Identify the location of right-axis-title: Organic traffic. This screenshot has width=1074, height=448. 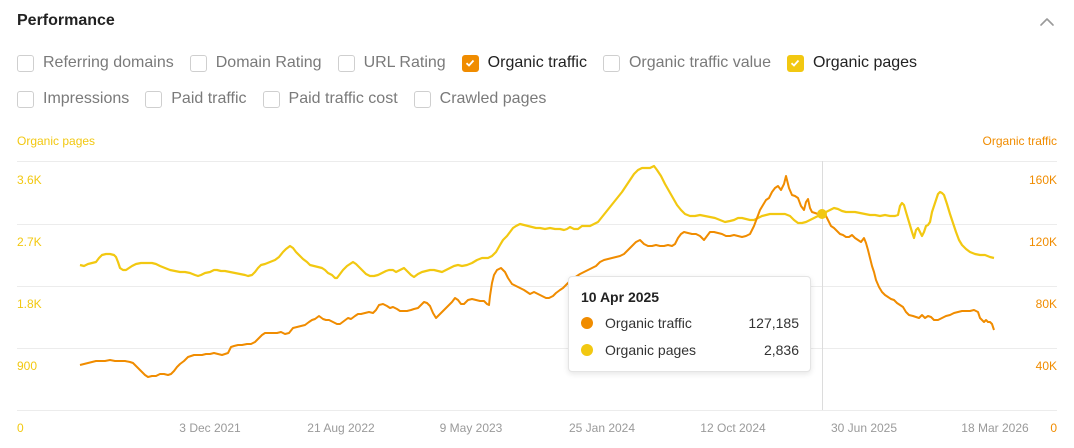
(1019, 141).